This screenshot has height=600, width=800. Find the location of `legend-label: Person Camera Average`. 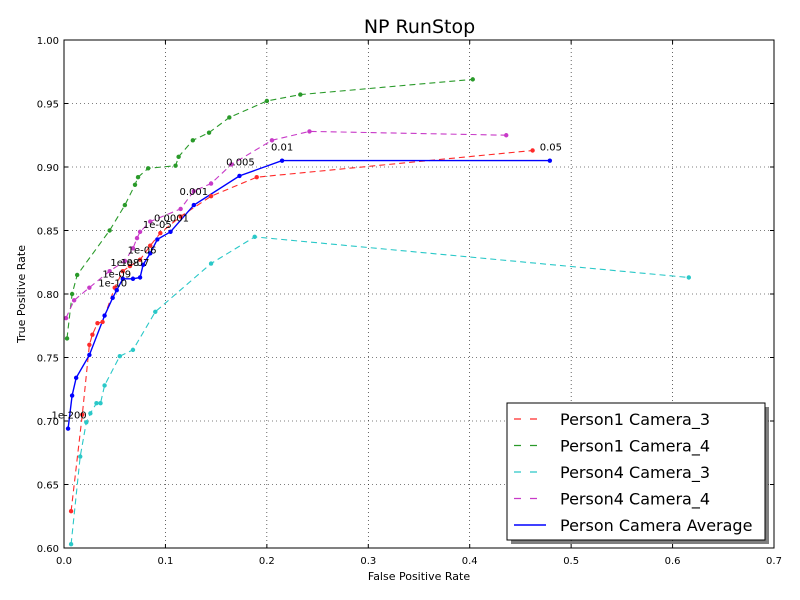

legend-label: Person Camera Average is located at coordinates (656, 525).